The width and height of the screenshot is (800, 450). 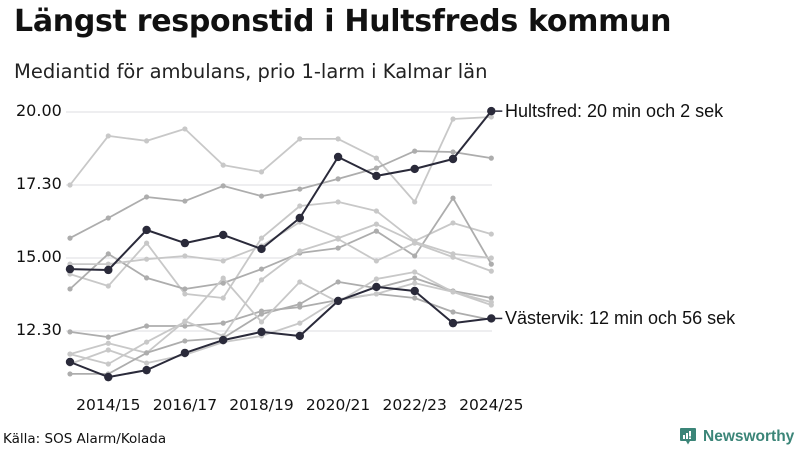 What do you see at coordinates (85, 439) in the screenshot?
I see `source-note: Källa: SOS Alarm/Kolada` at bounding box center [85, 439].